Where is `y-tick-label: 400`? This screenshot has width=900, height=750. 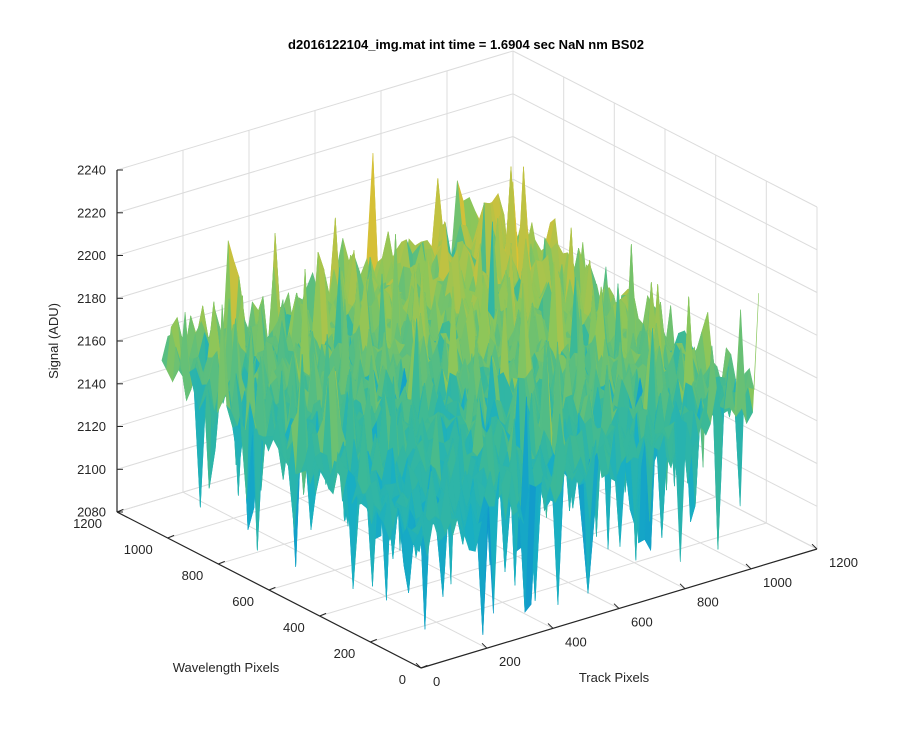 y-tick-label: 400 is located at coordinates (294, 627).